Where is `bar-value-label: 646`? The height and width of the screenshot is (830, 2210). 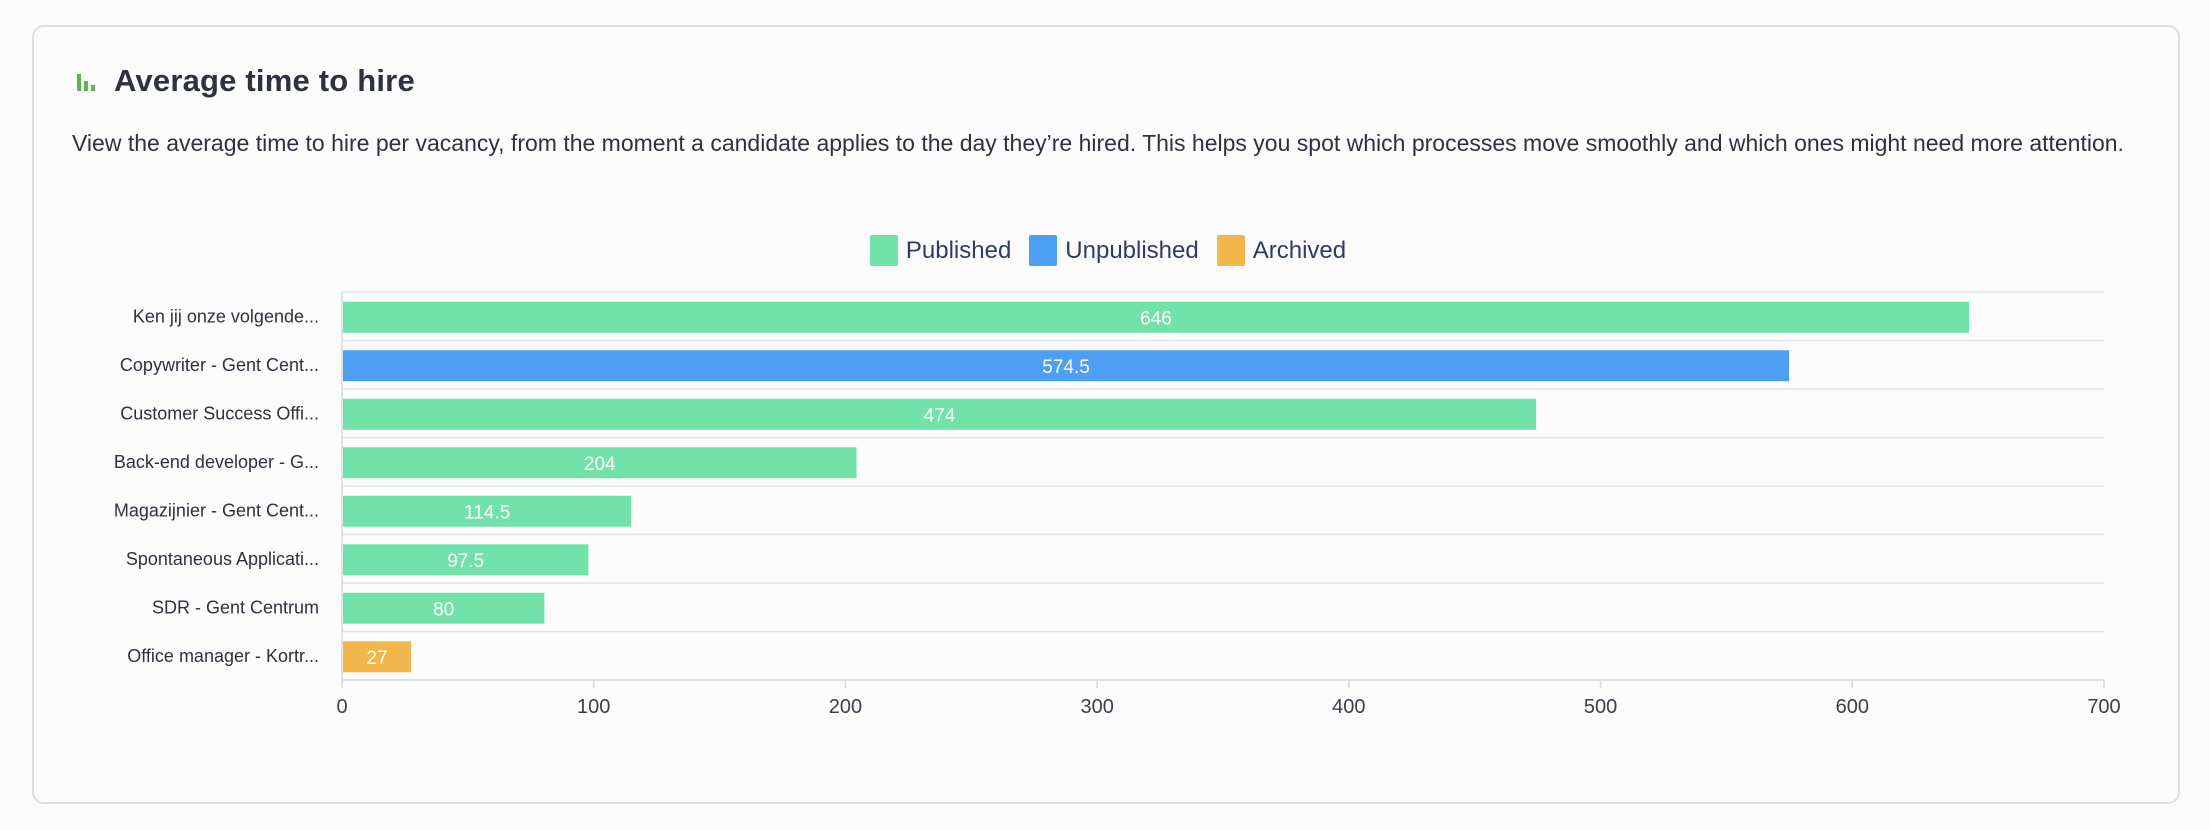
bar-value-label: 646 is located at coordinates (1156, 318).